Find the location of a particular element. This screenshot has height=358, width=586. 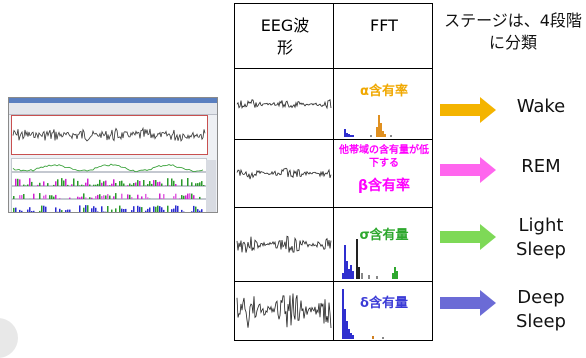

screenshot-eeg-trace is located at coordinates (109, 135).